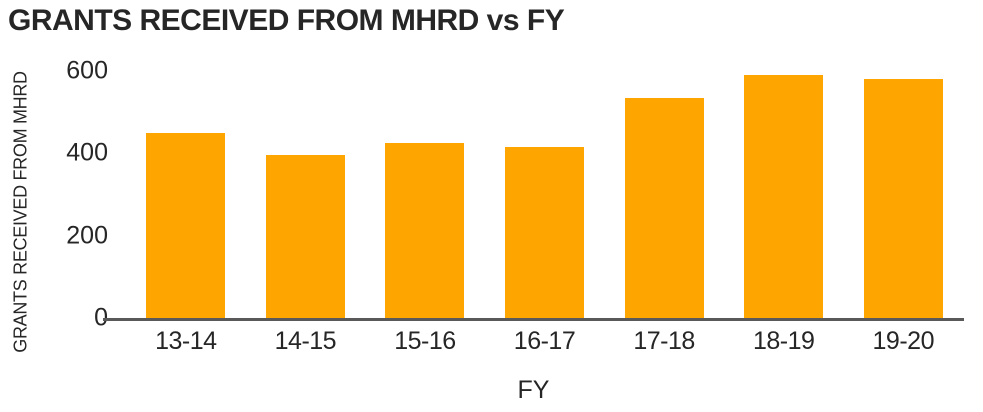 The image size is (983, 412). Describe the element at coordinates (87, 235) in the screenshot. I see `y-tick-label: 200` at that location.